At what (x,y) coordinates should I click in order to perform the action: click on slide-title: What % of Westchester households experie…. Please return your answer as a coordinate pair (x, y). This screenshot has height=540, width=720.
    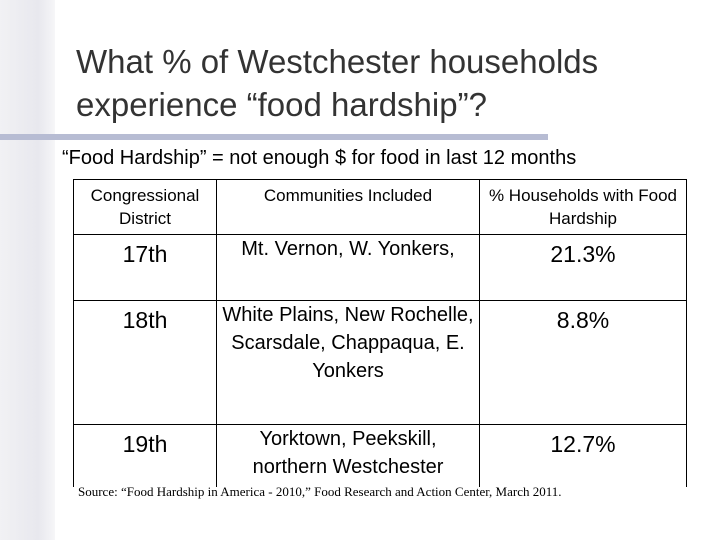
    Looking at the image, I should click on (337, 83).